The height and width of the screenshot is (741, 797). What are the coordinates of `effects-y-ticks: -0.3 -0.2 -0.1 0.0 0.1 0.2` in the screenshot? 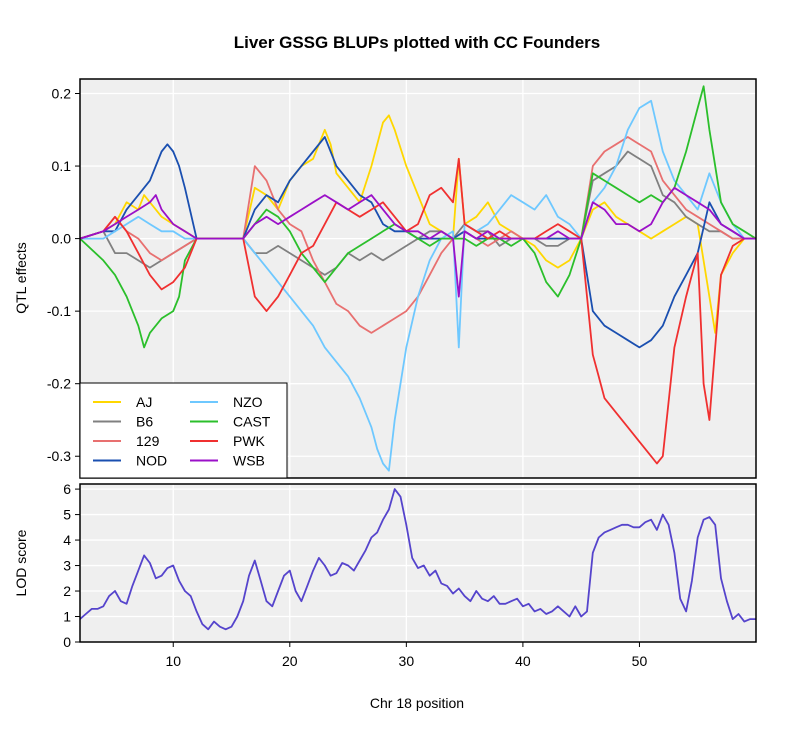 It's located at (63, 275).